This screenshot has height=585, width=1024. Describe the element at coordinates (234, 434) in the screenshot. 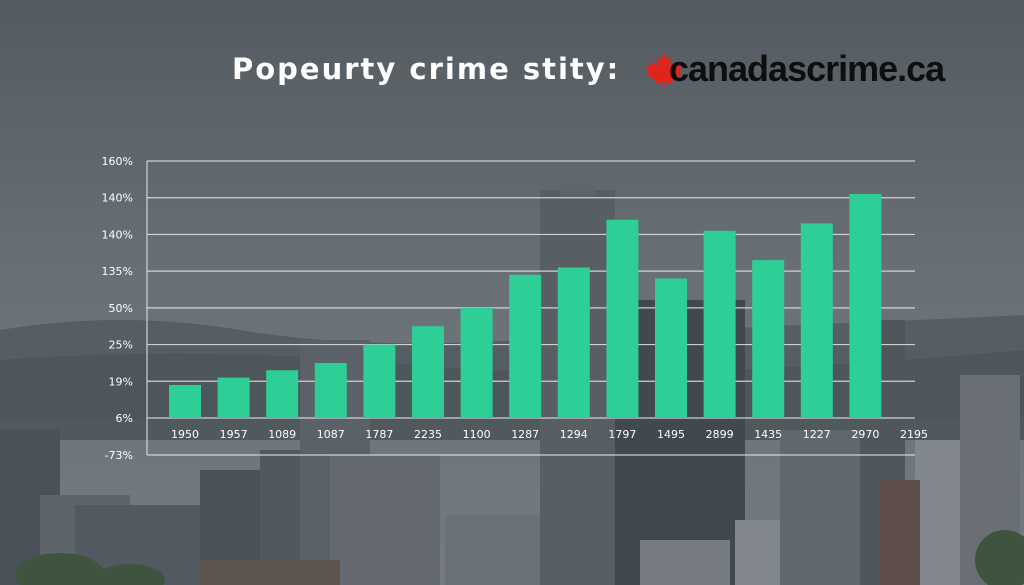

I see `x-tick-label: 1957` at that location.